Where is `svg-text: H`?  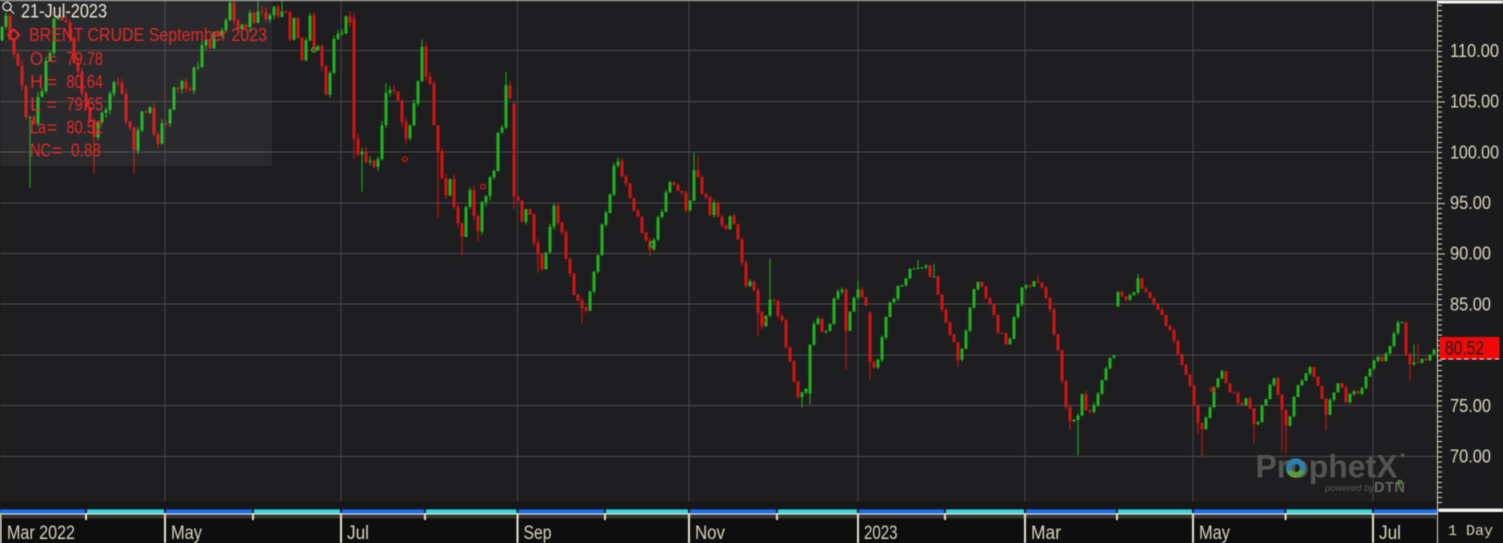 svg-text: H is located at coordinates (36, 82).